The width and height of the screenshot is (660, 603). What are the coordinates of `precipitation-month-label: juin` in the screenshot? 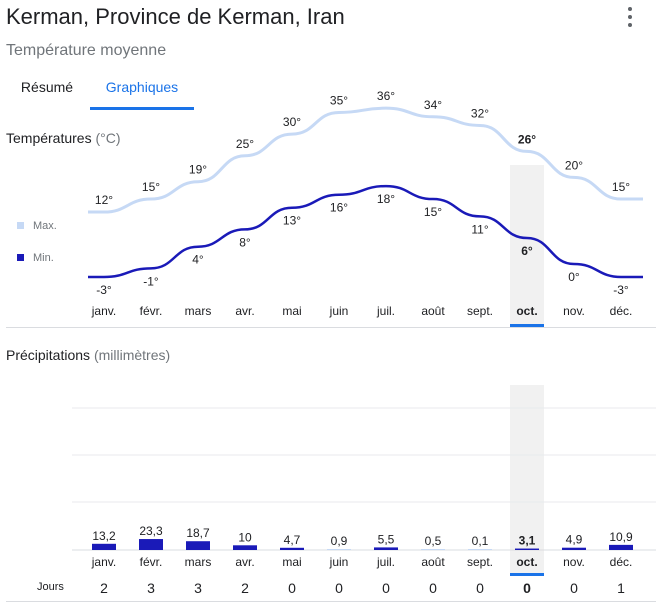 It's located at (339, 562).